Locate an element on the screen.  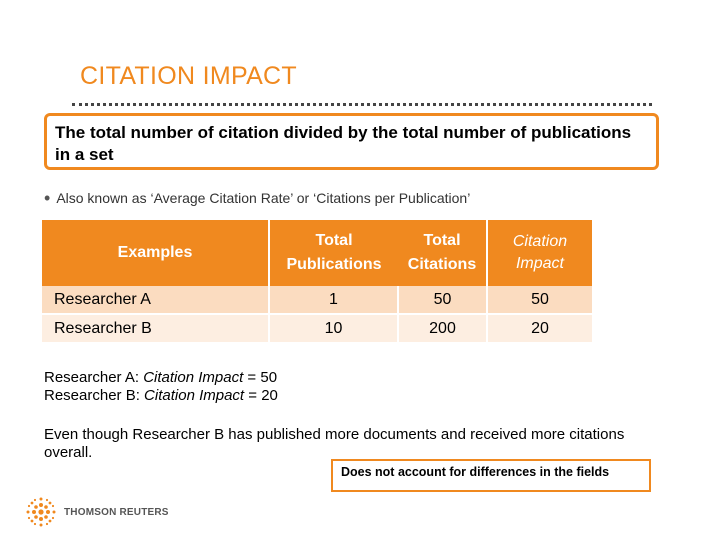
header-cit-line1: Total is located at coordinates (442, 240).